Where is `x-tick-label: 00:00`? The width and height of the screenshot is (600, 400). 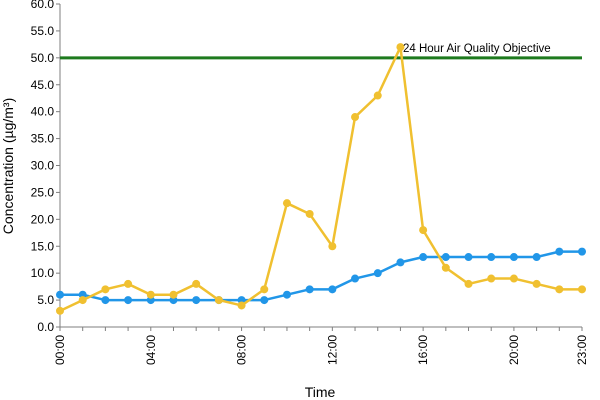
x-tick-label: 00:00 is located at coordinates (60, 350).